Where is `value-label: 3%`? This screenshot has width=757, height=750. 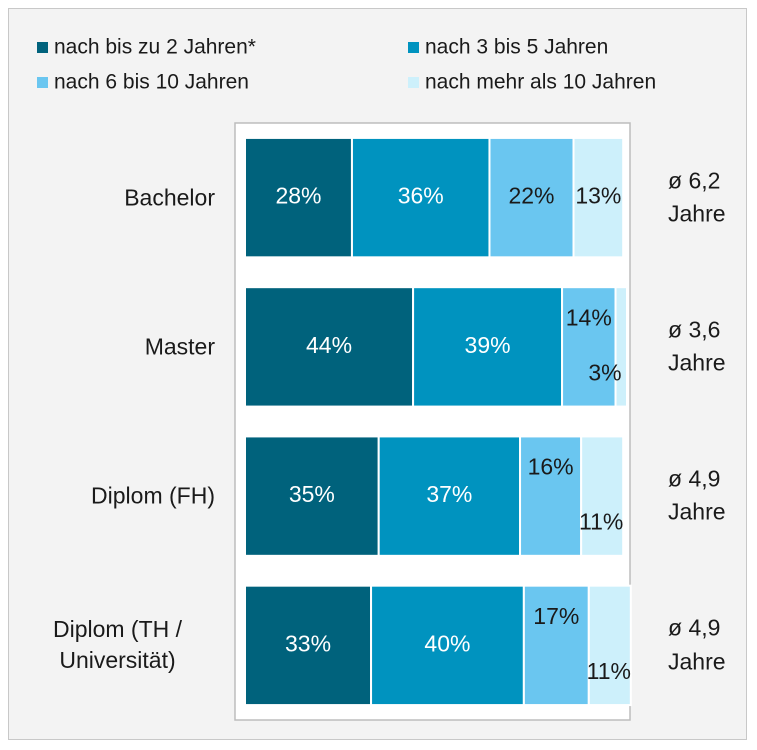 value-label: 3% is located at coordinates (604, 372).